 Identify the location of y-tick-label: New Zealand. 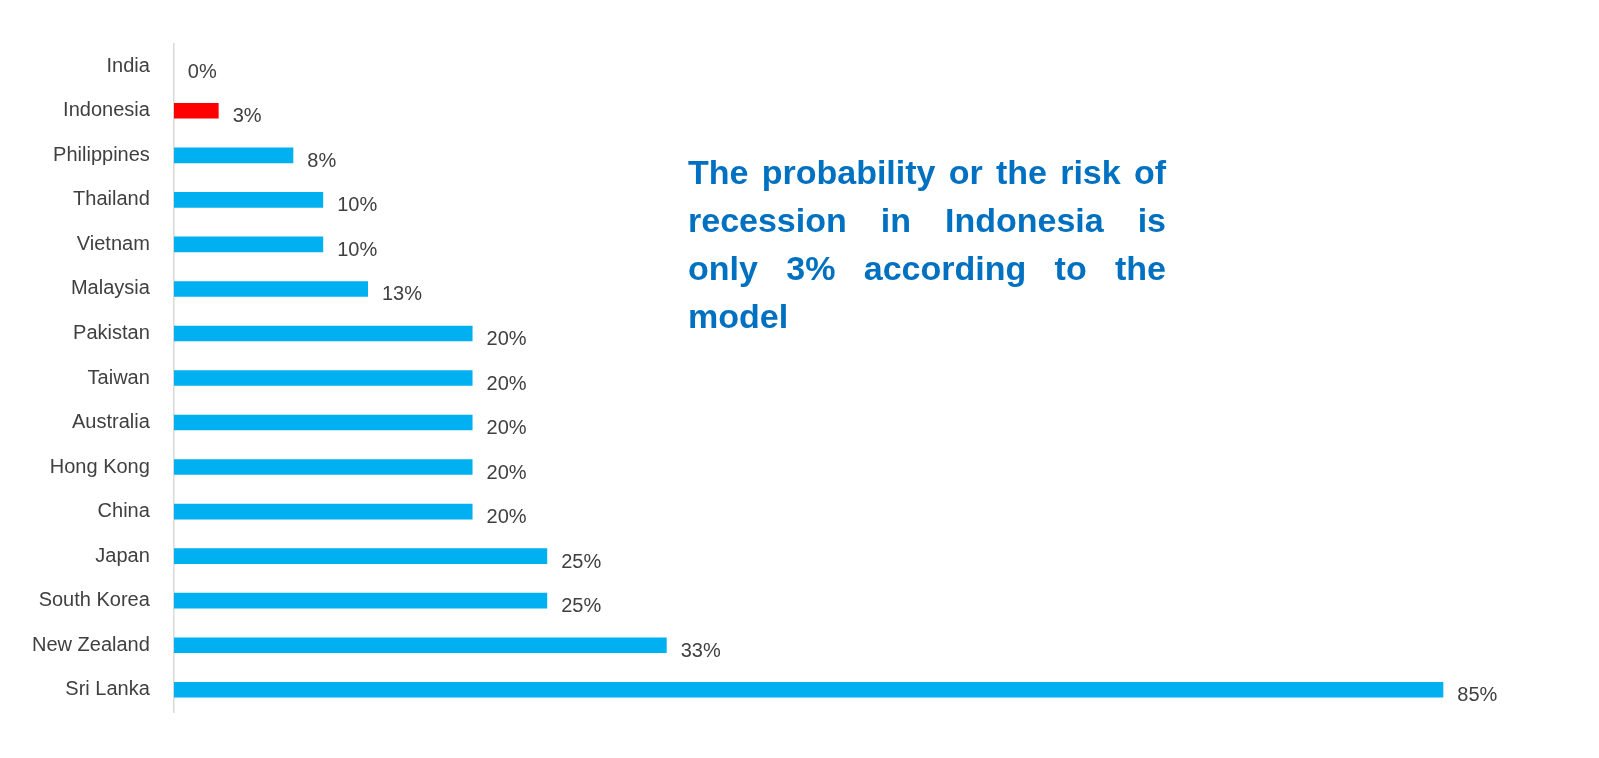
(91, 643).